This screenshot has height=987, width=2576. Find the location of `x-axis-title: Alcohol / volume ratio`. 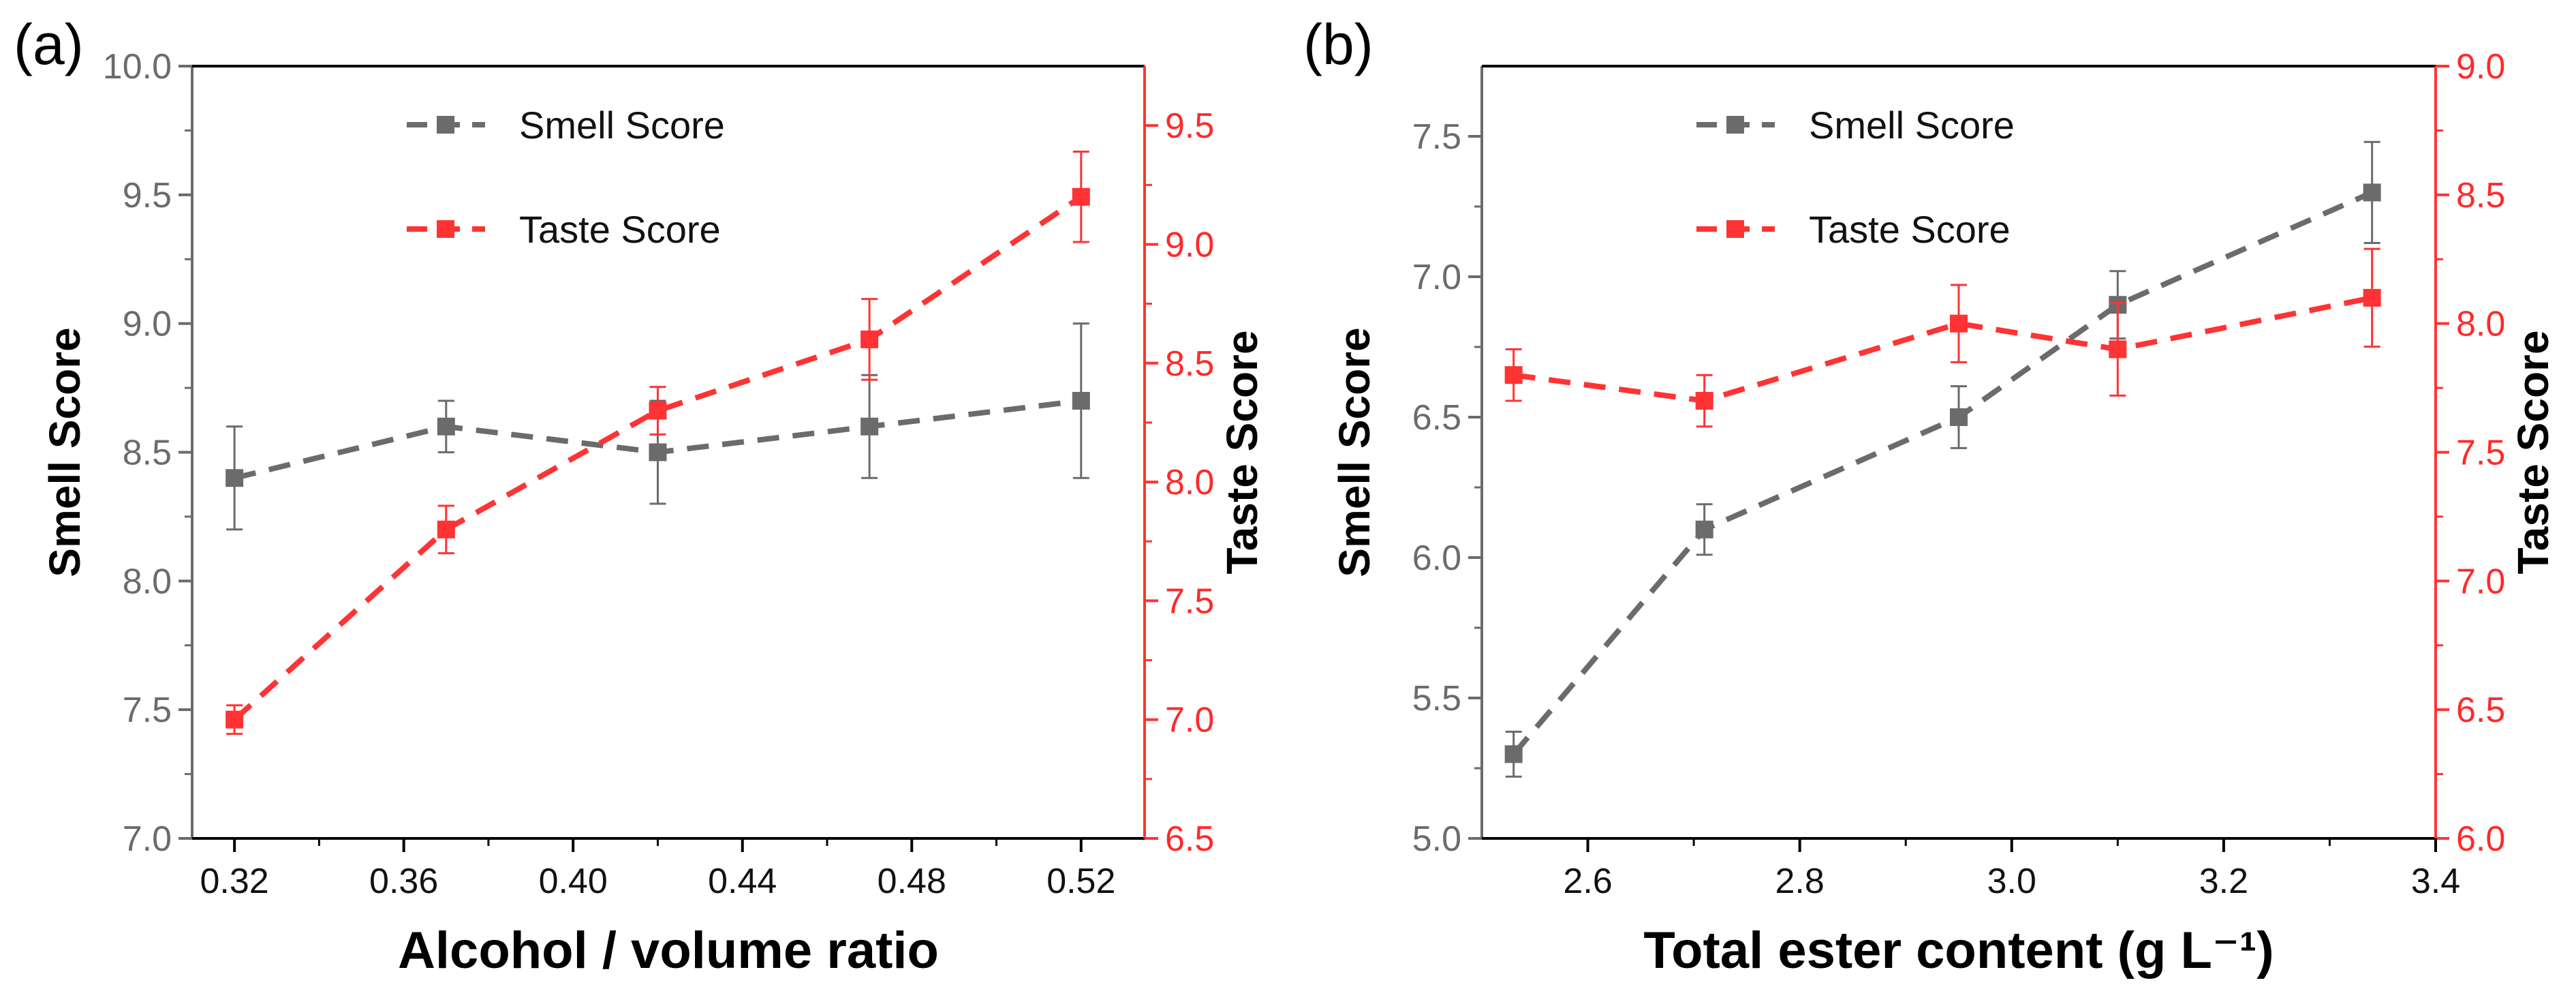

x-axis-title: Alcohol / volume ratio is located at coordinates (668, 951).